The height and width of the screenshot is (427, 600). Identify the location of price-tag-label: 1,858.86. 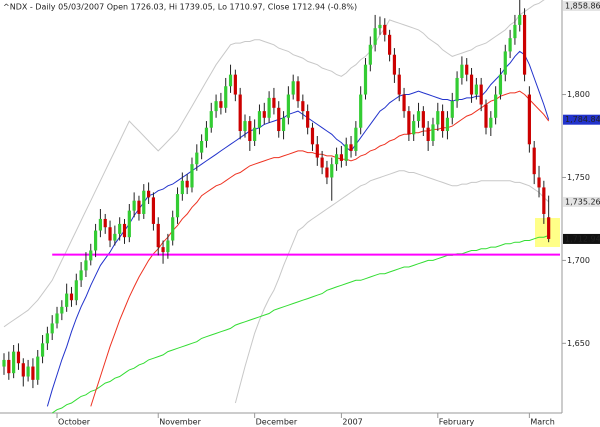
(582, 6).